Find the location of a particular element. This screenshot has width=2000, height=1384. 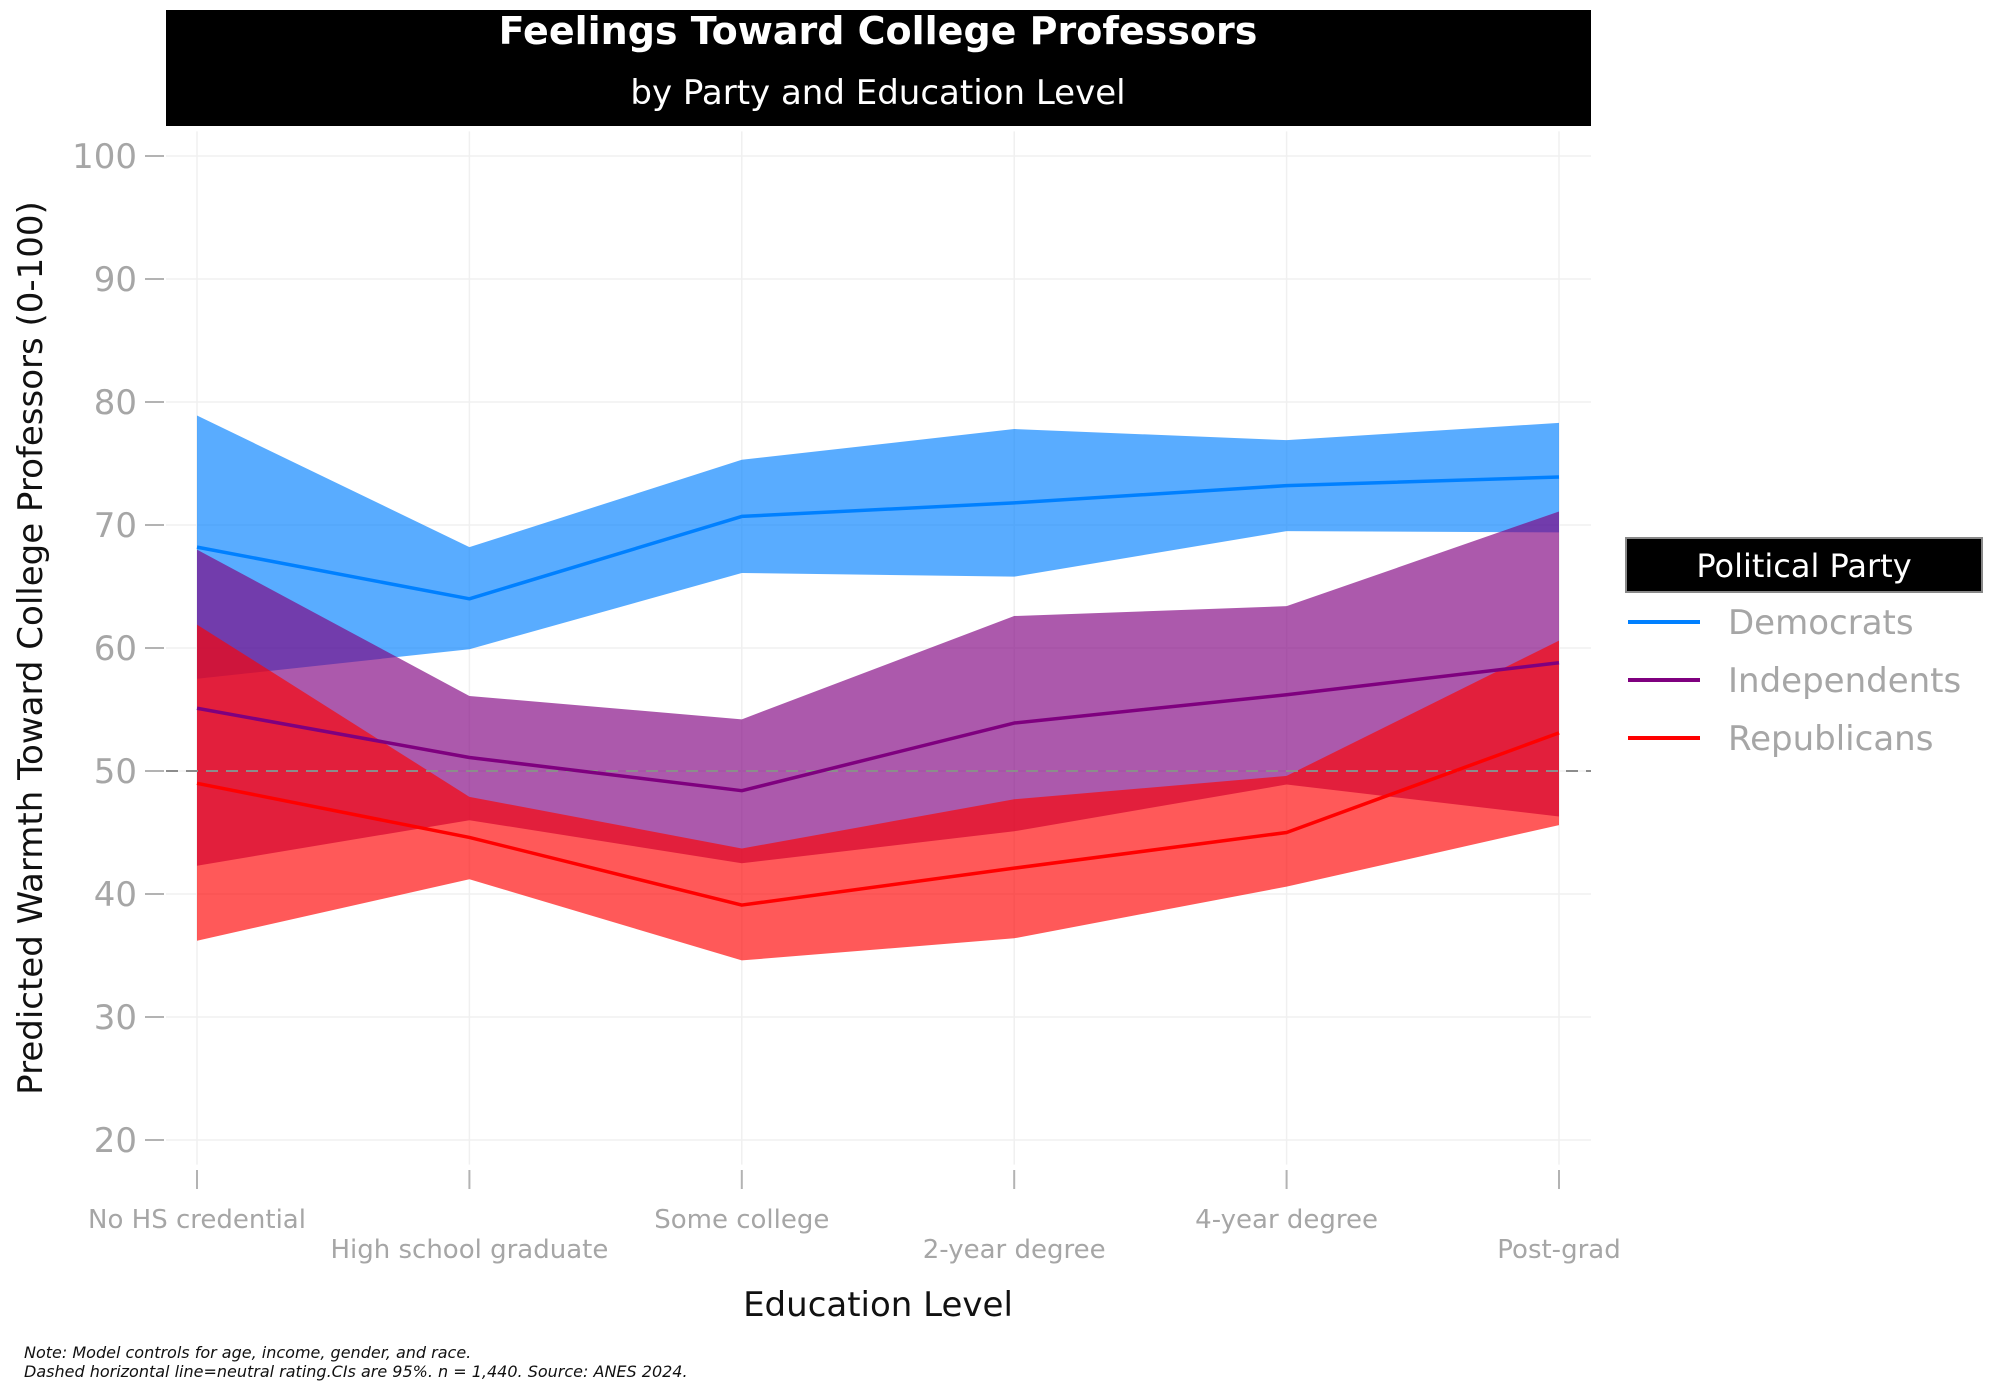

y-axis: 20 30 40 50 60 70 80 90 100 is located at coordinates (118, 649).